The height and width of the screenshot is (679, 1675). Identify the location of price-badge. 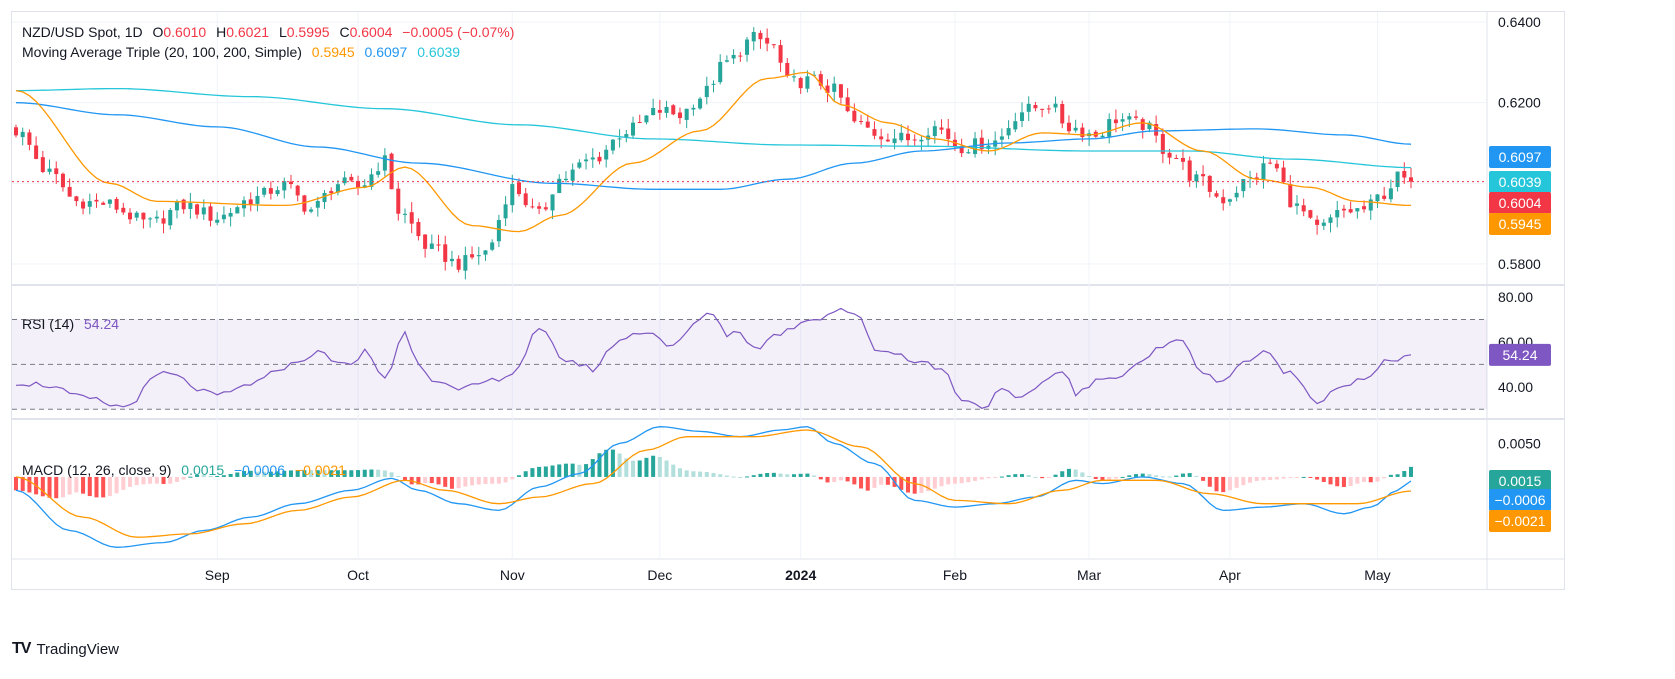
(1520, 203).